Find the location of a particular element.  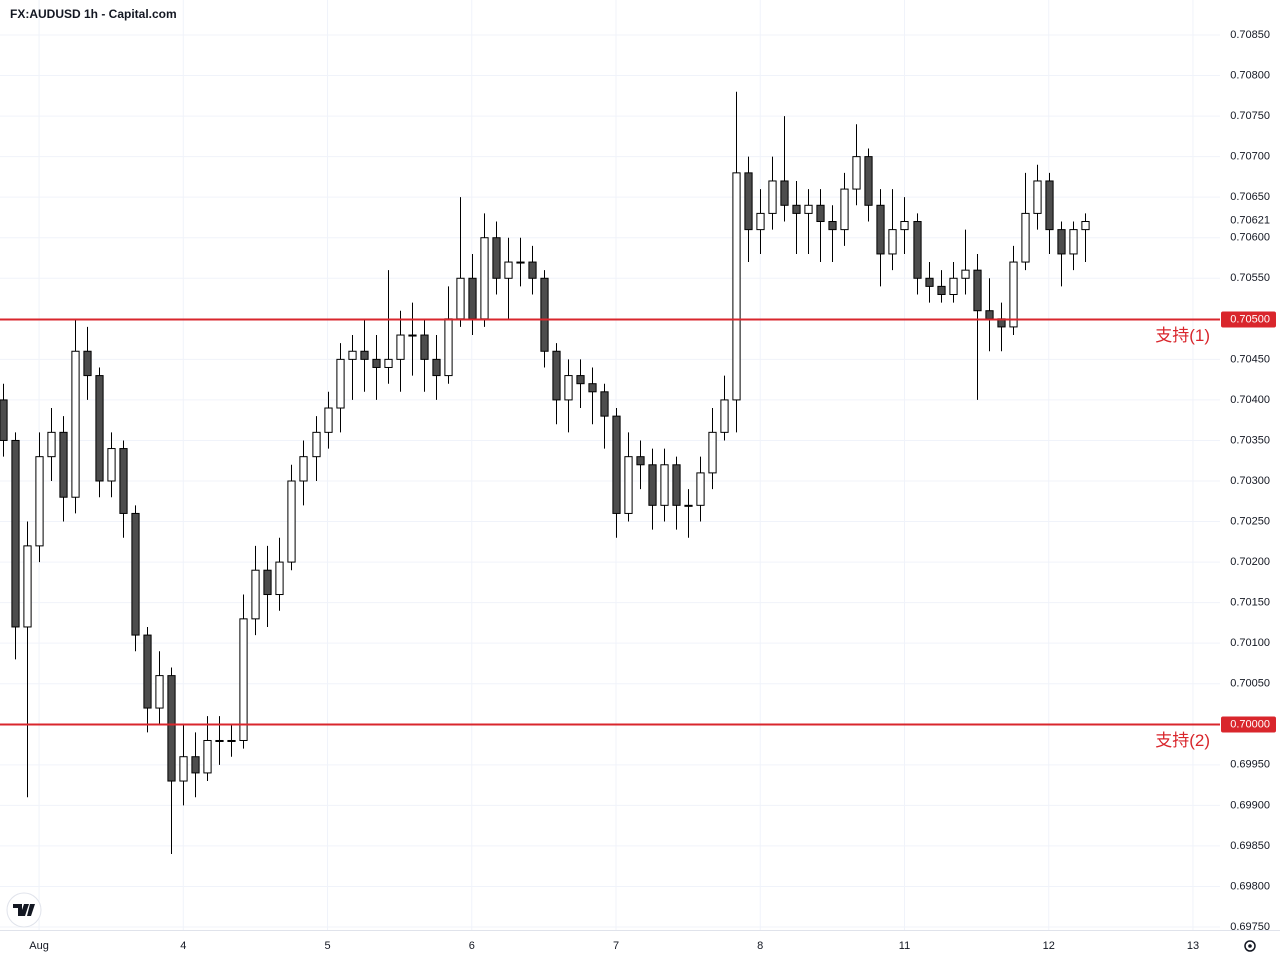

y-tick-label: 0.70850 is located at coordinates (1250, 35).